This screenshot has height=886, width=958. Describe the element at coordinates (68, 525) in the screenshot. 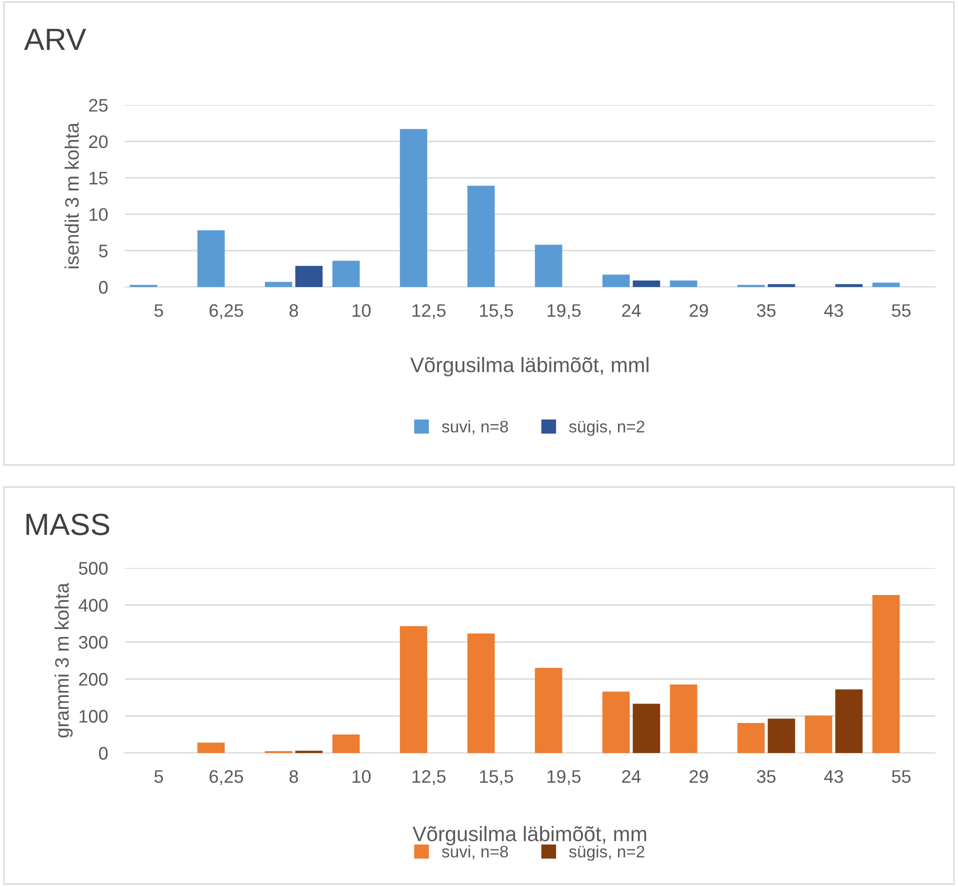

I see `chart-title: MASS` at that location.